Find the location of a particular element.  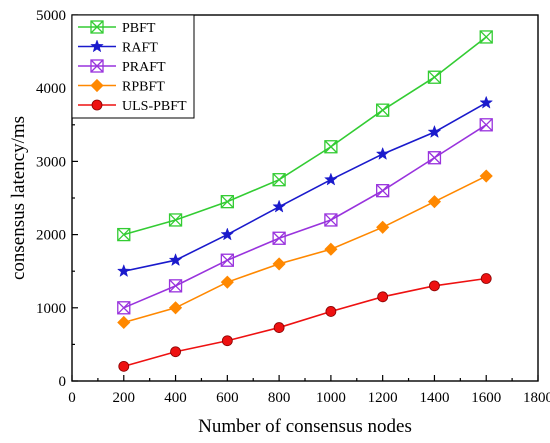

y-tick-label: 1000 is located at coordinates (51, 309).